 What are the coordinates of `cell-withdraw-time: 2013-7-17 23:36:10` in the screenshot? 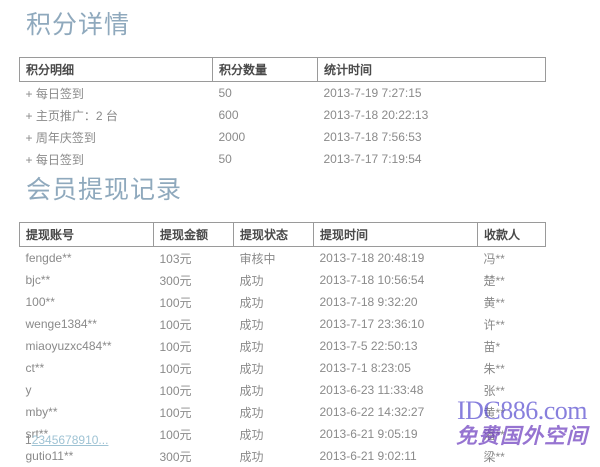 It's located at (396, 324).